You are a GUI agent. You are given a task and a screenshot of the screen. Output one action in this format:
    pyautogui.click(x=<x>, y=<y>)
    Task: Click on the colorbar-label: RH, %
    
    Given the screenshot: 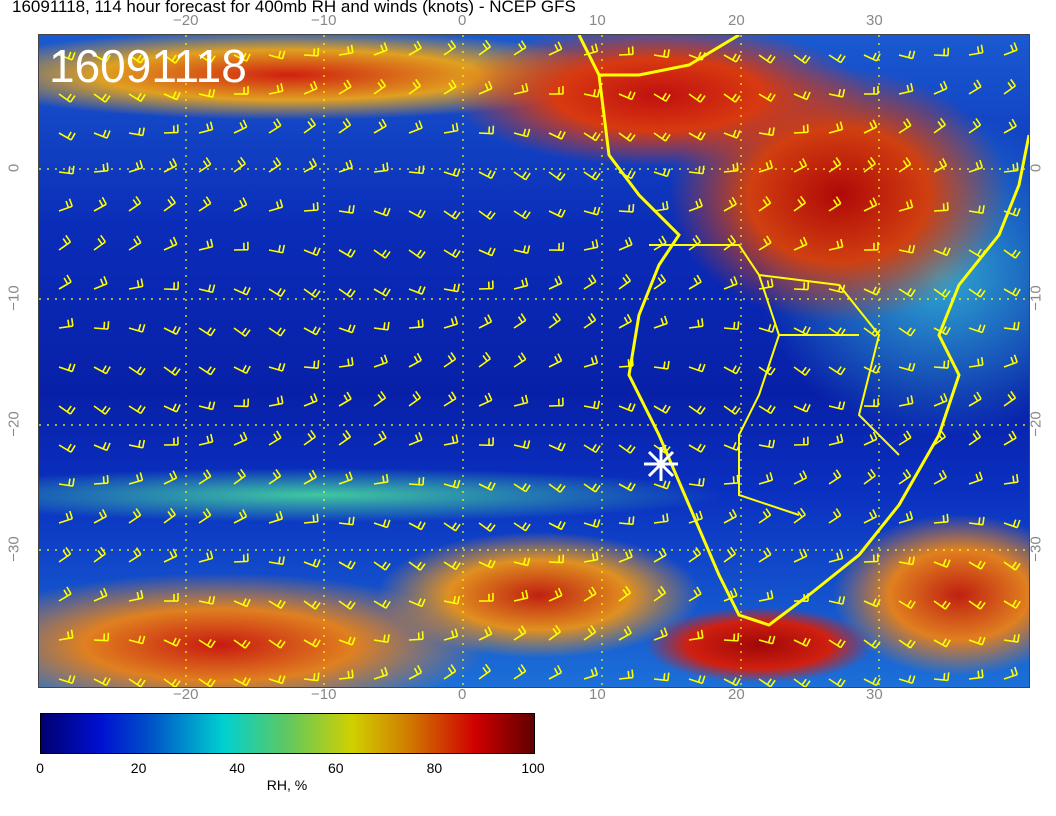 What is the action you would take?
    pyautogui.click(x=287, y=785)
    